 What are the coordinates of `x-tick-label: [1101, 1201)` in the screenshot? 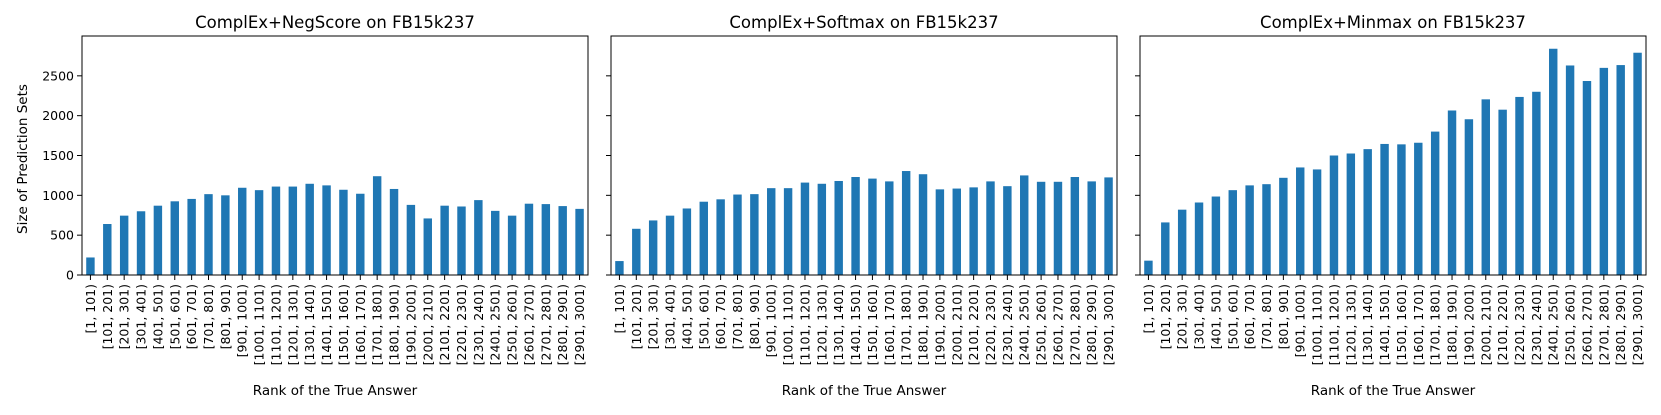 It's located at (804, 324).